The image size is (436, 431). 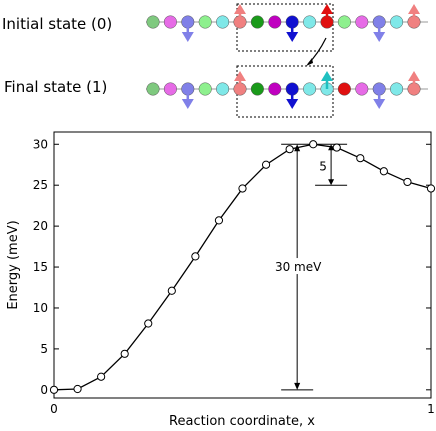 I want to click on initial-highlight-box, so click(x=285, y=27).